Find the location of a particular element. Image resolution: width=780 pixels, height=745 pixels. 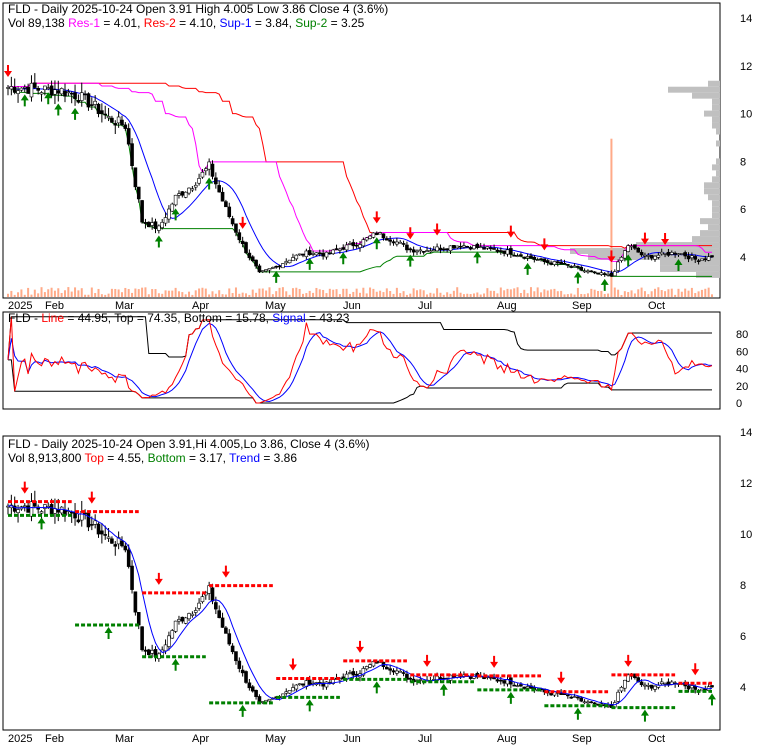

rsi-axis-tick: 40 is located at coordinates (742, 370).